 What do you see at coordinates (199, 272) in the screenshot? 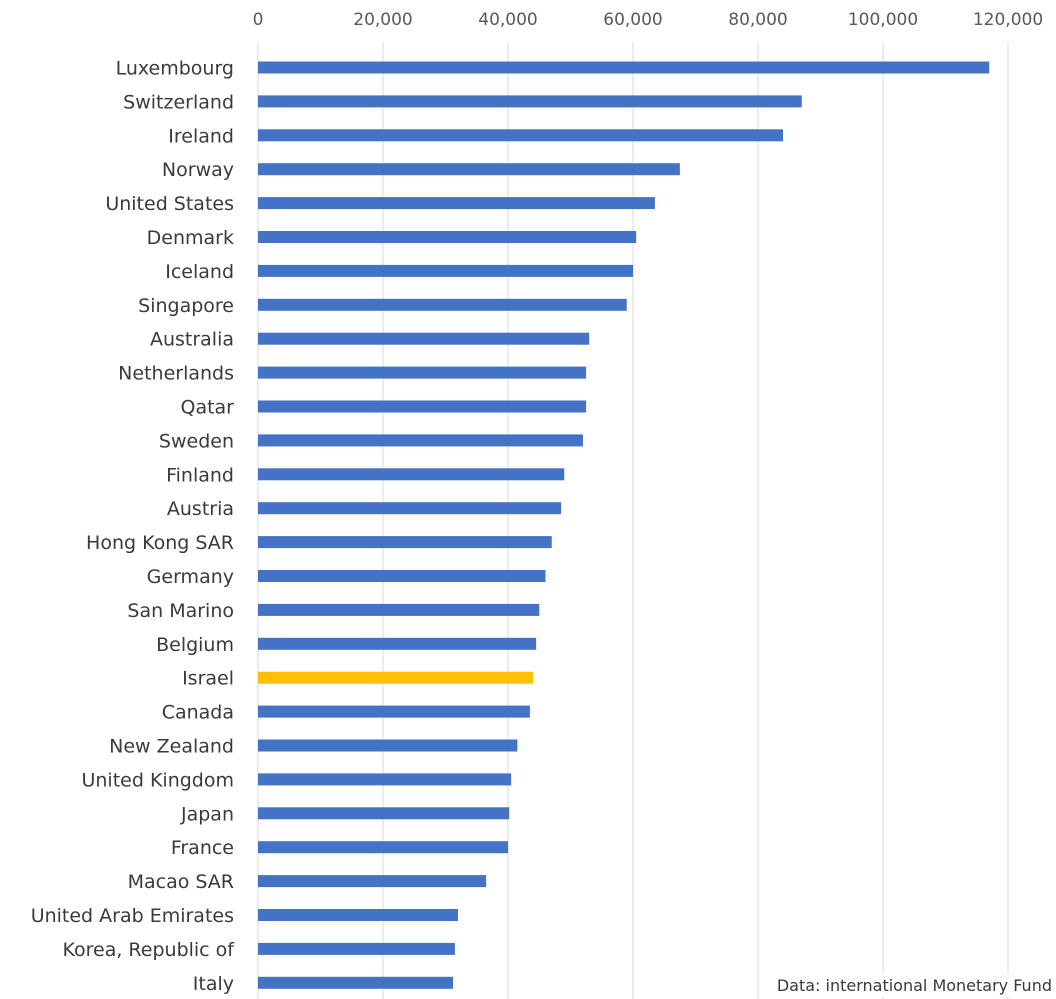
I see `category-label: Iceland` at bounding box center [199, 272].